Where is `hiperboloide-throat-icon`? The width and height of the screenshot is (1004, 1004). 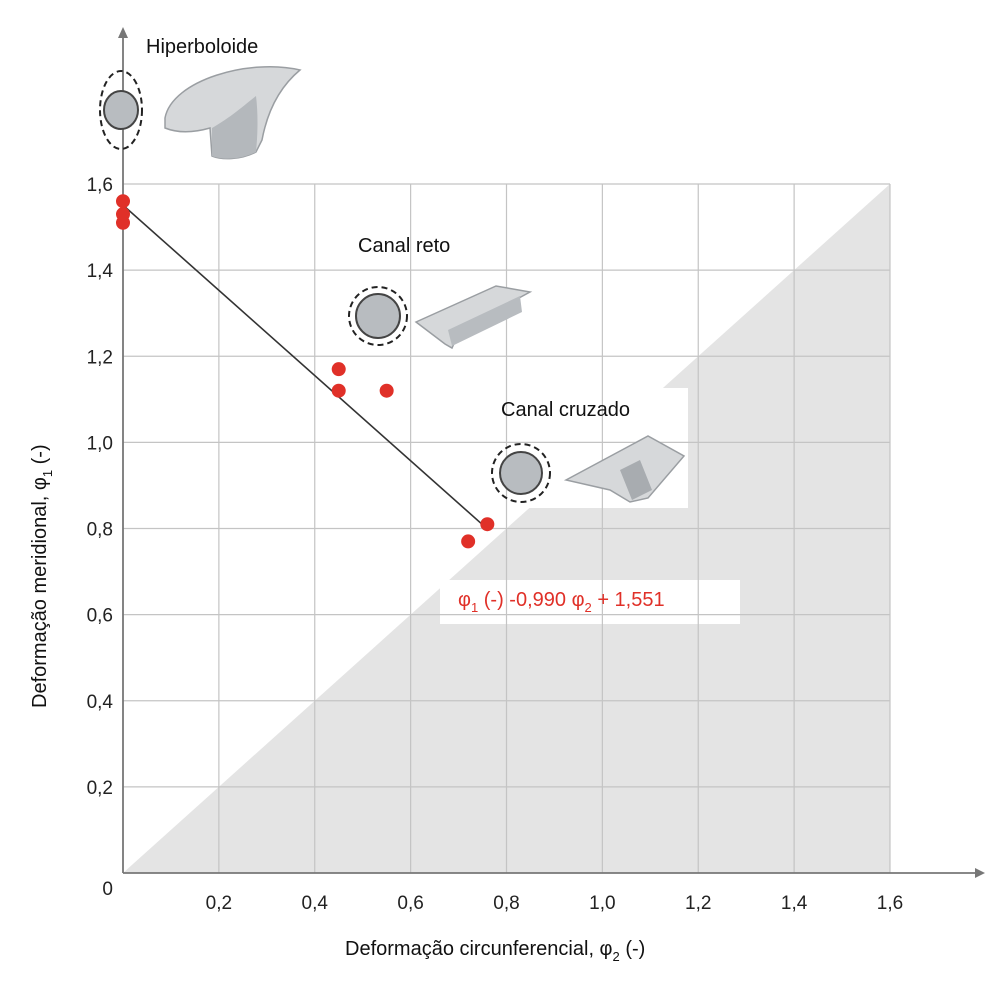 hiperboloide-throat-icon is located at coordinates (235, 127).